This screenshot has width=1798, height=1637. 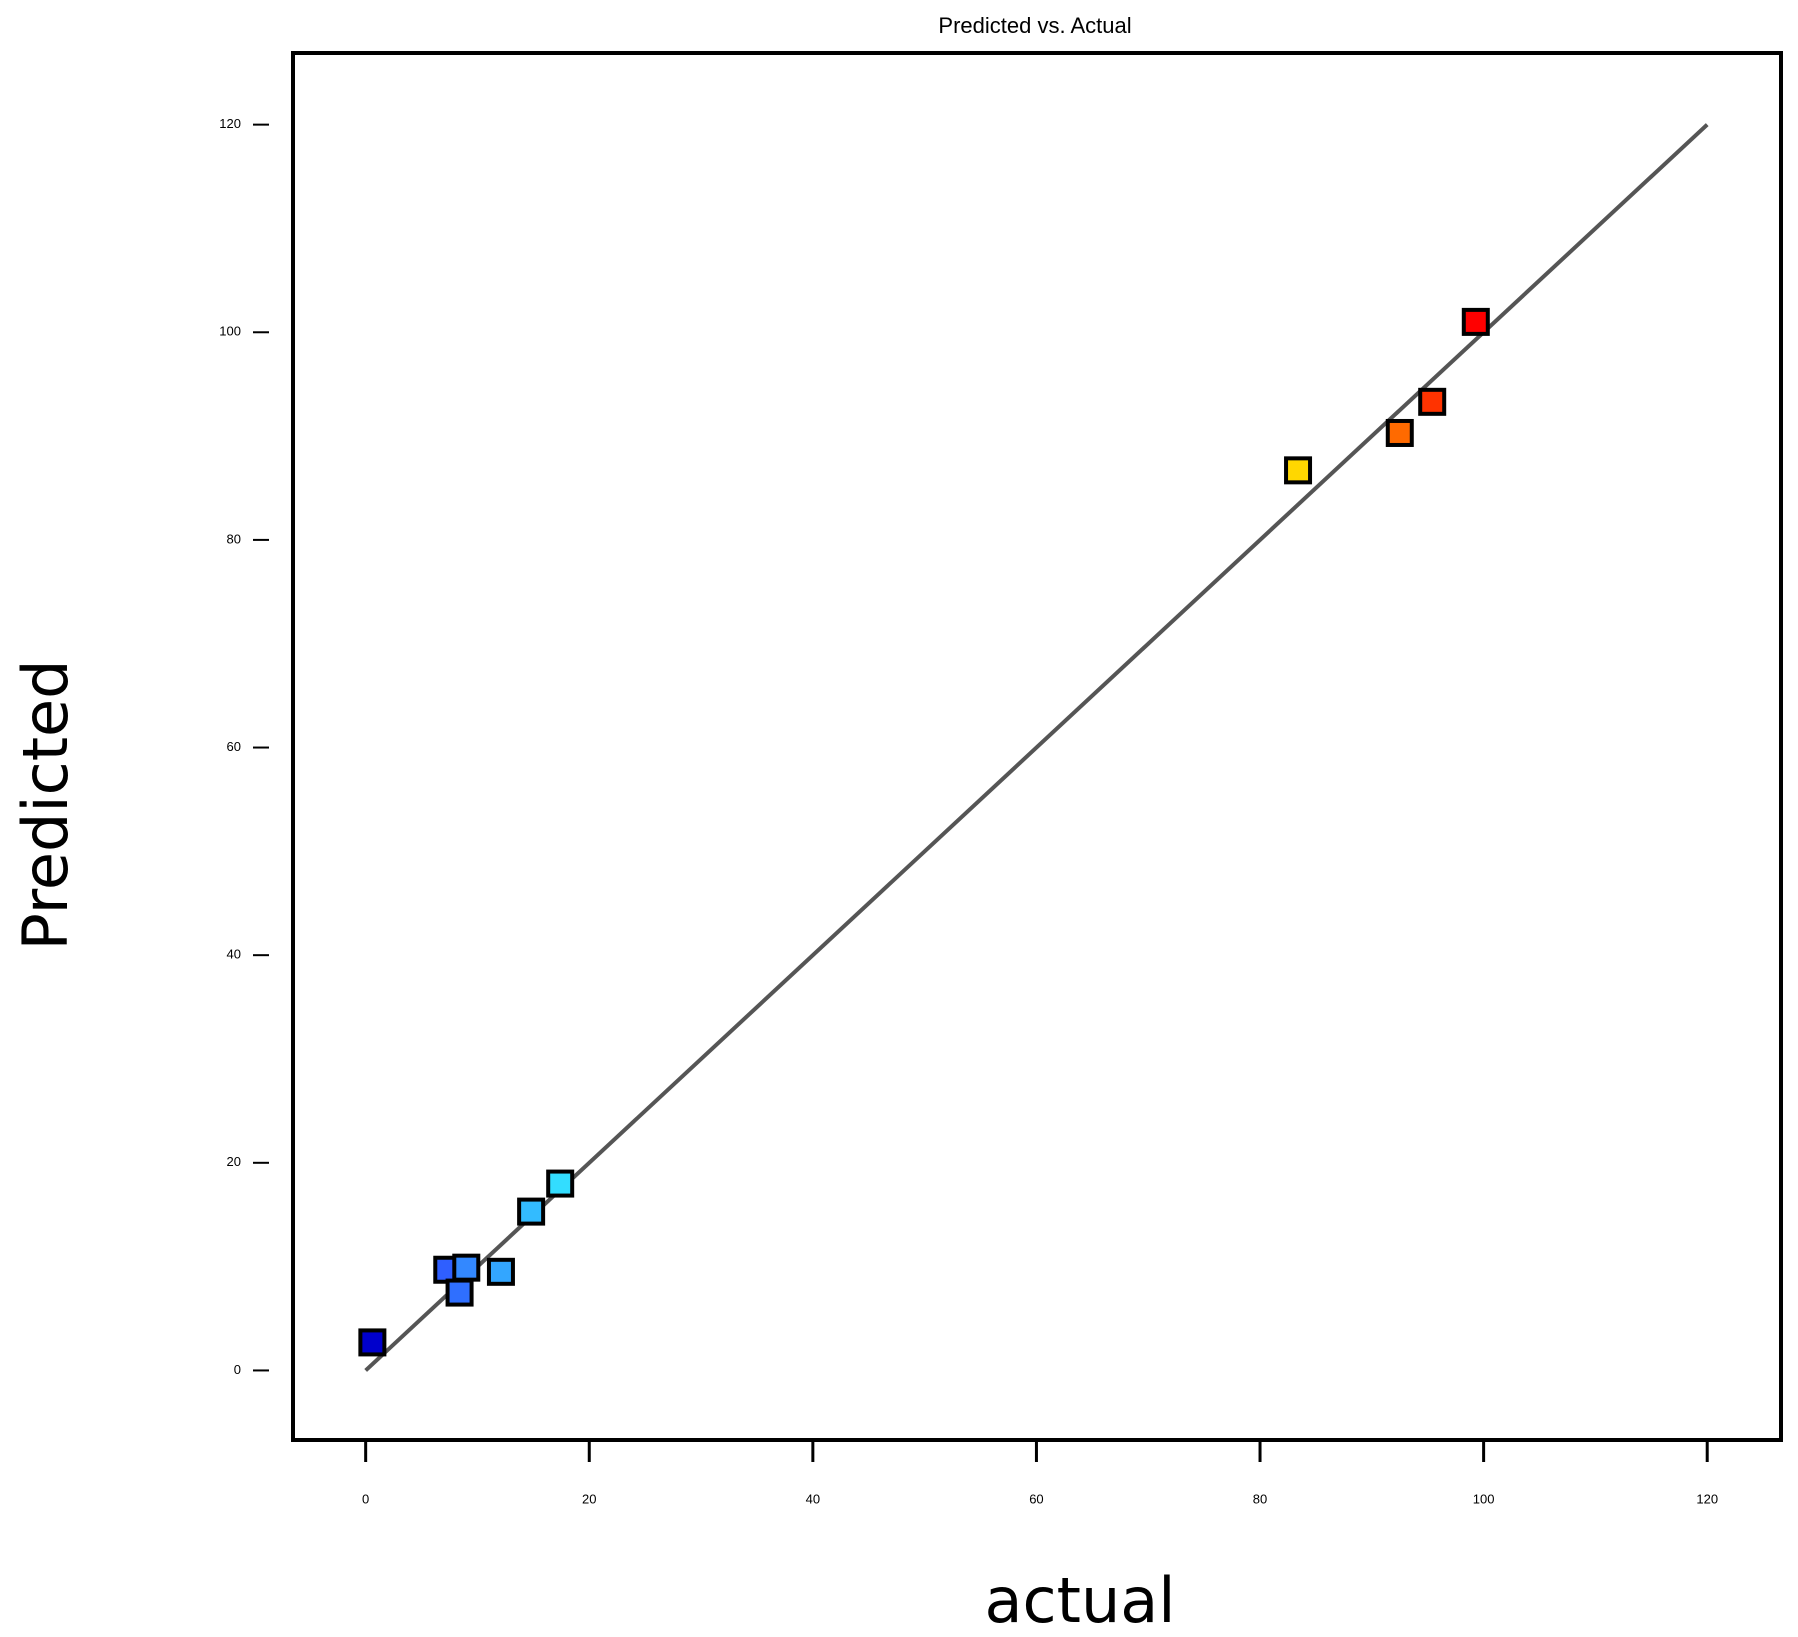 I want to click on x-tick-label: 80, so click(x=1260, y=1498).